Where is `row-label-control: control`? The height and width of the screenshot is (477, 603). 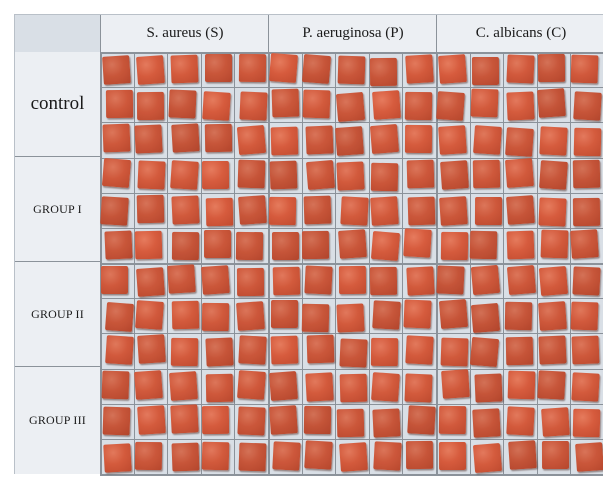 row-label-control: control is located at coordinates (57, 104).